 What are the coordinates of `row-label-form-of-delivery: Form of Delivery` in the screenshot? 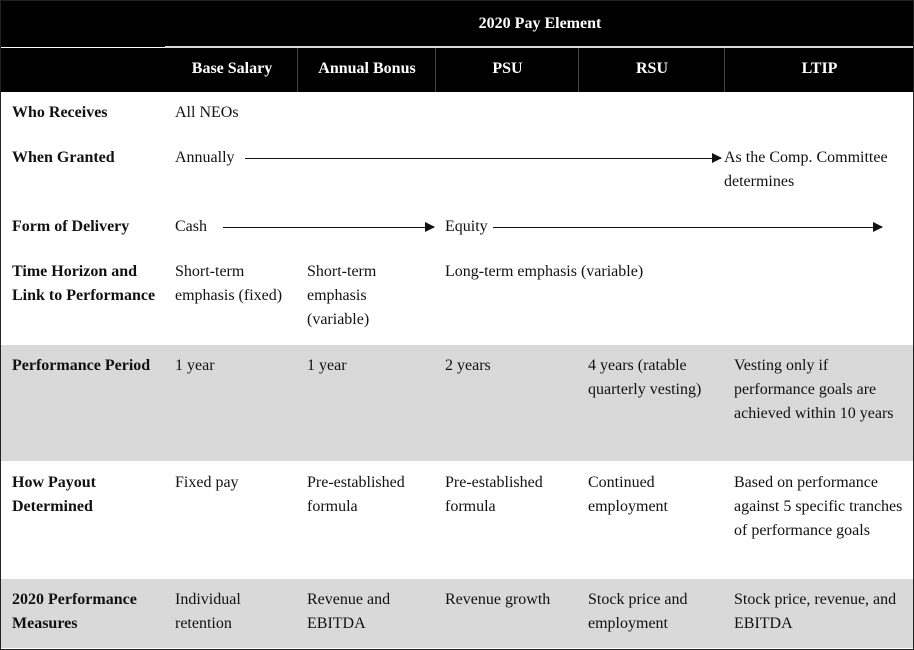 It's located at (71, 226).